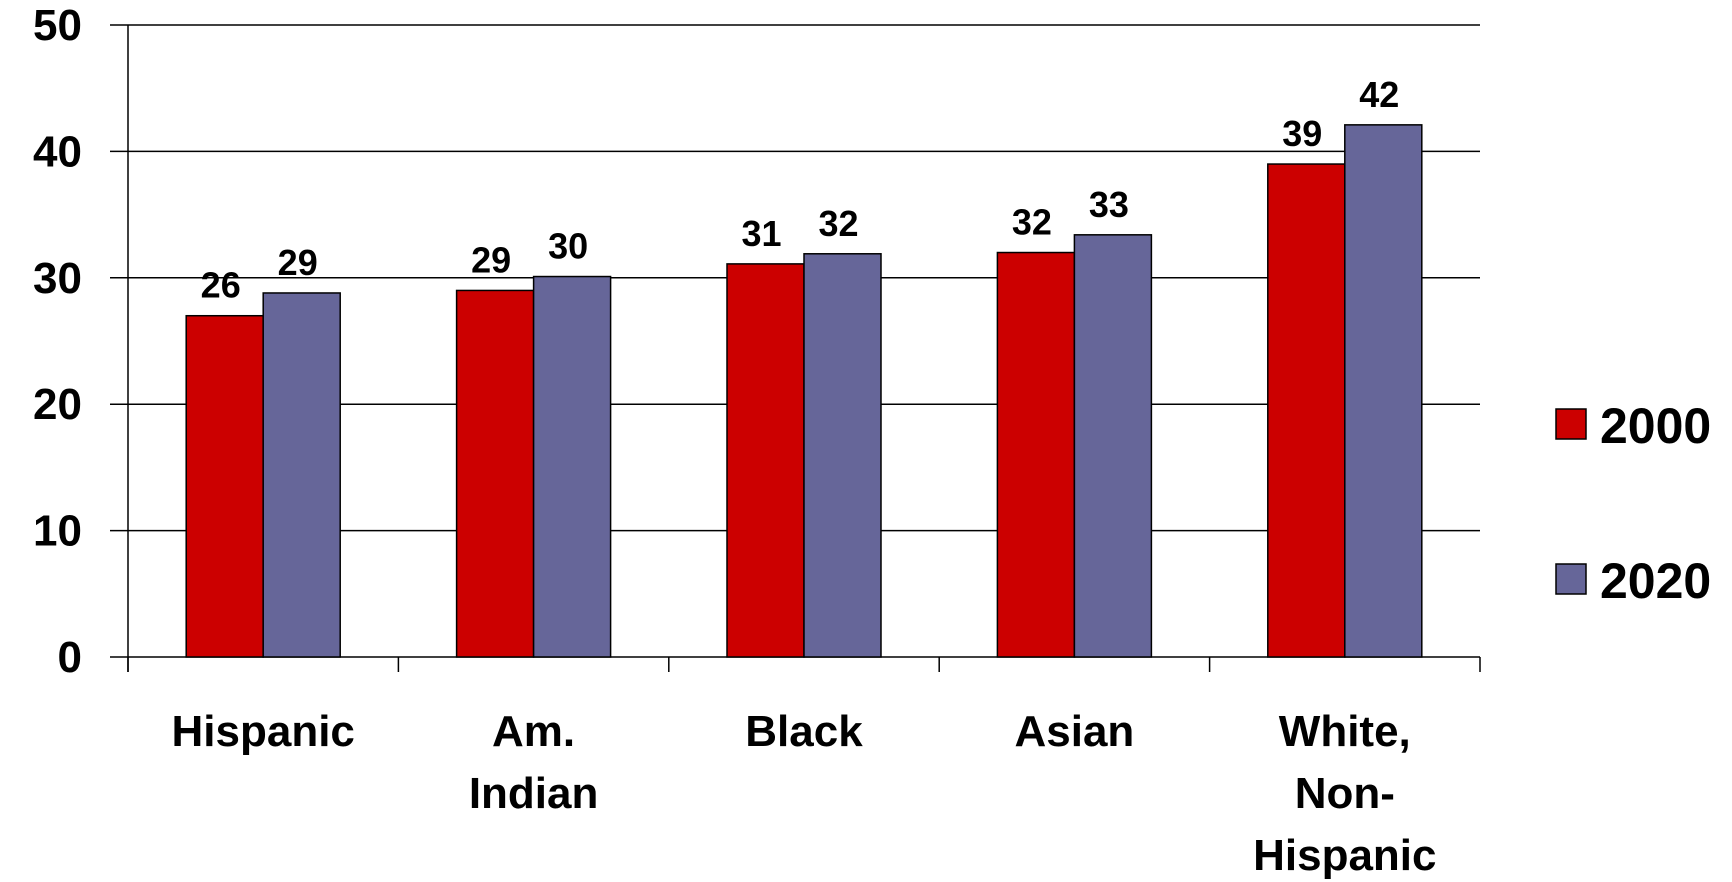  What do you see at coordinates (57, 278) in the screenshot?
I see `y-tick-label: 30` at bounding box center [57, 278].